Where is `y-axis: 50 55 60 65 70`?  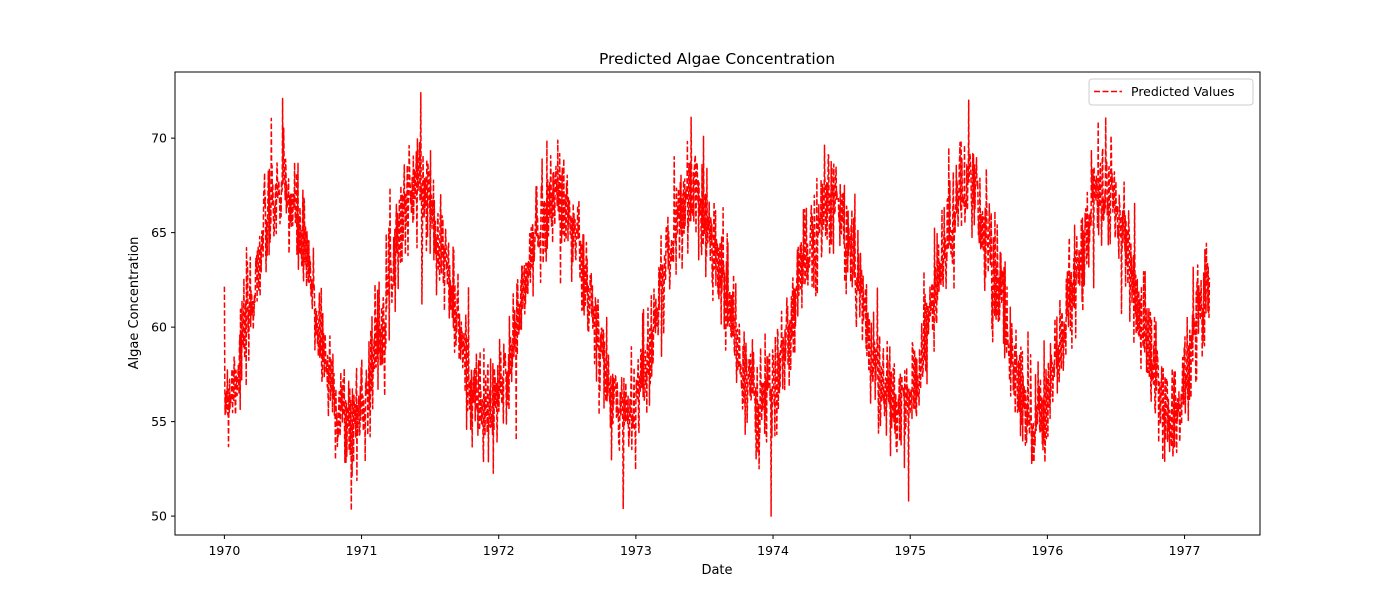
y-axis: 50 55 60 65 70 is located at coordinates (163, 327).